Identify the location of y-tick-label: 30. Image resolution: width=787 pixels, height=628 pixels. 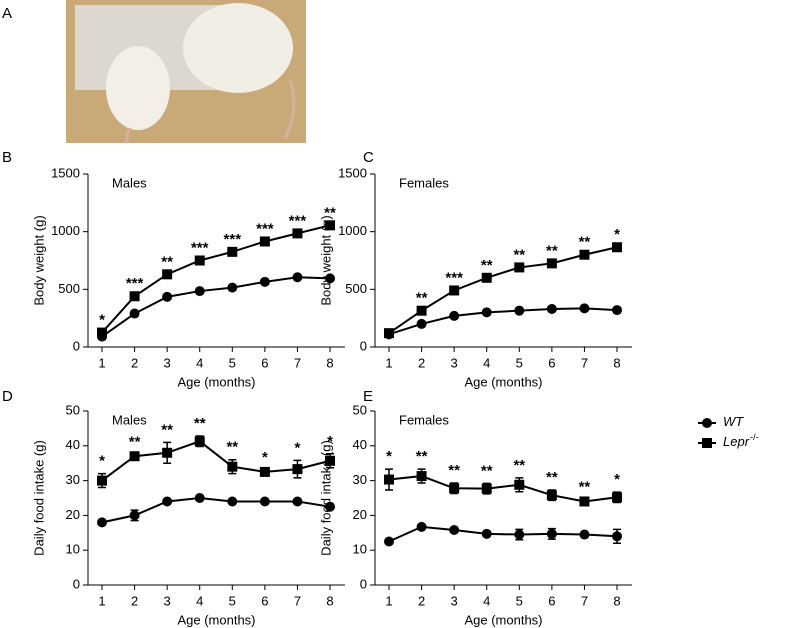
(73, 479).